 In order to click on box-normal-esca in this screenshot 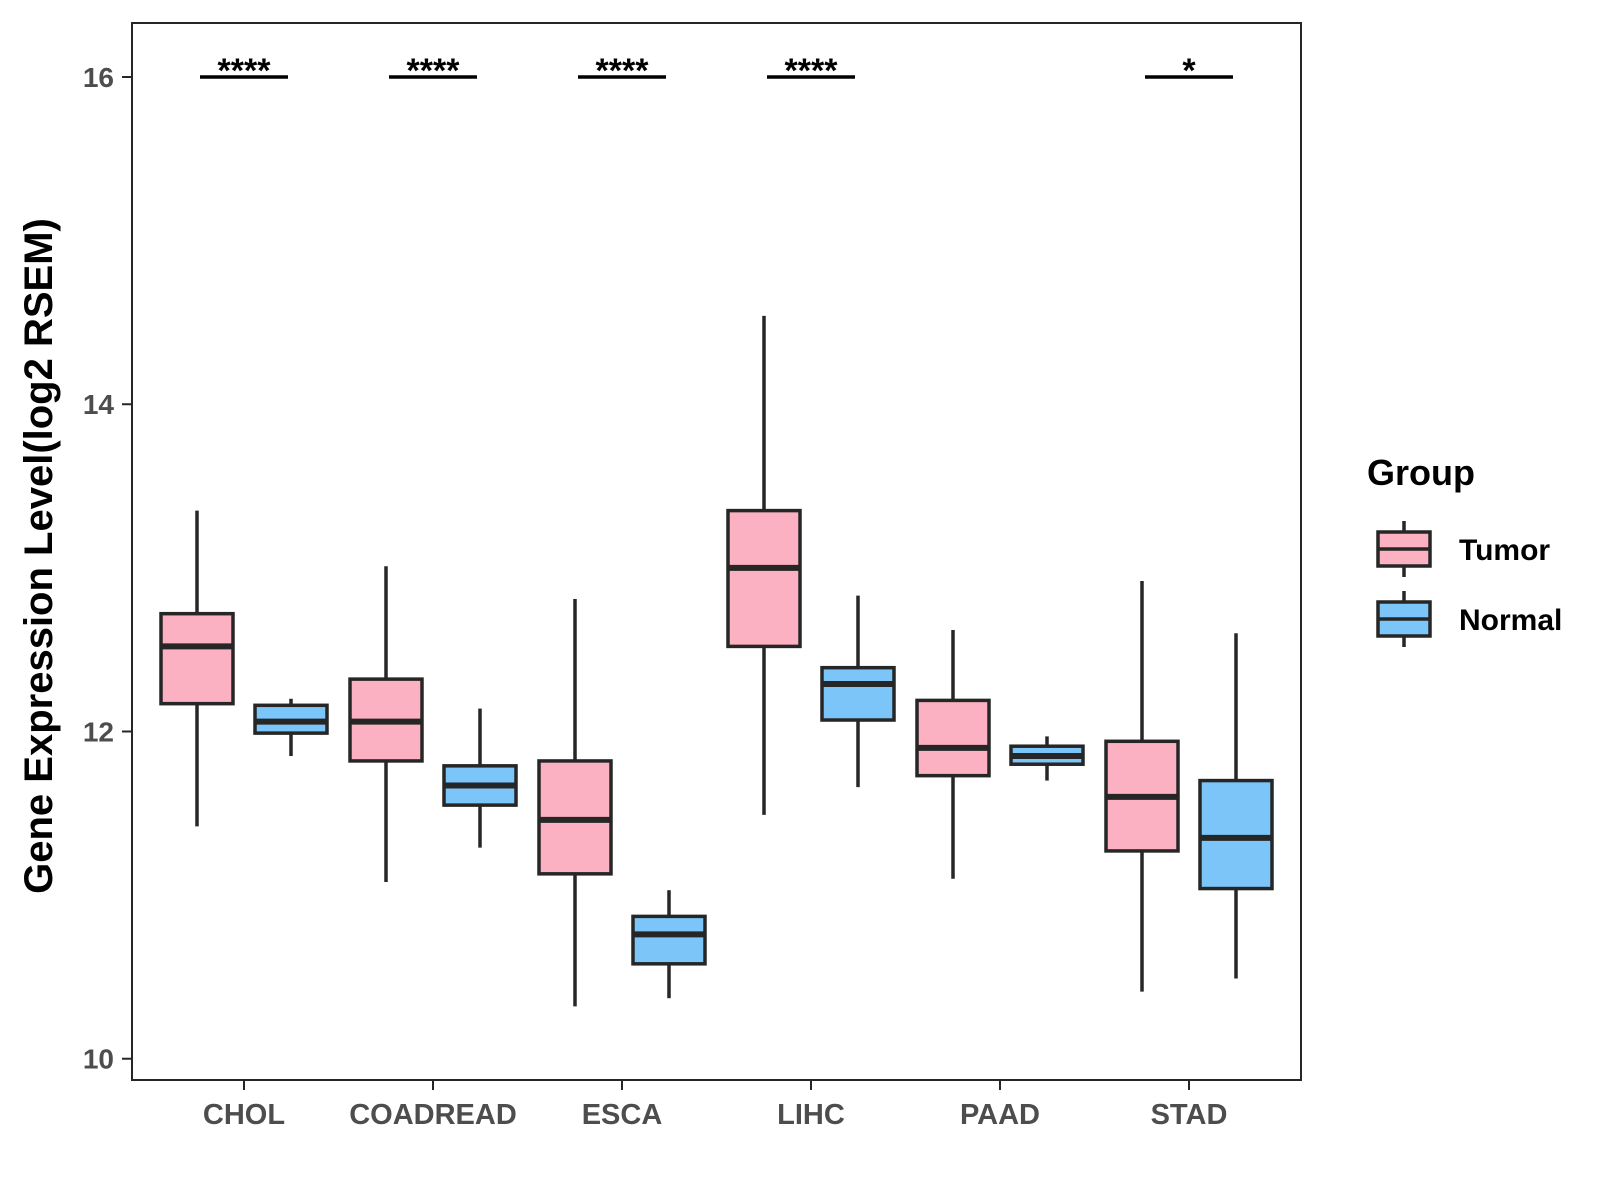, I will do `click(669, 940)`.